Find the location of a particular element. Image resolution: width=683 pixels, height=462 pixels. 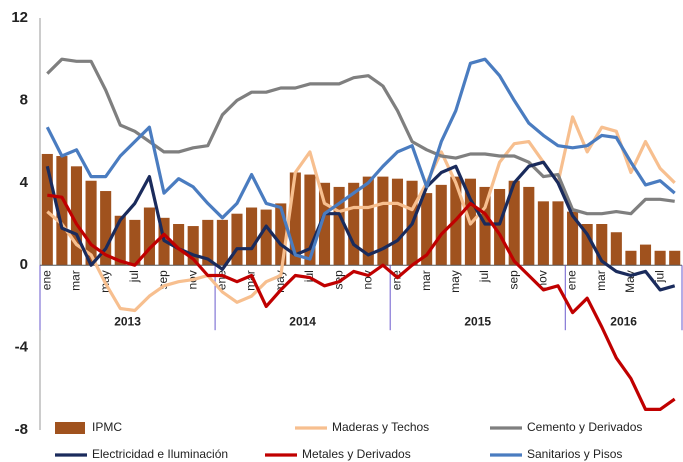

legend-label: Metales y Derivados is located at coordinates (356, 454).